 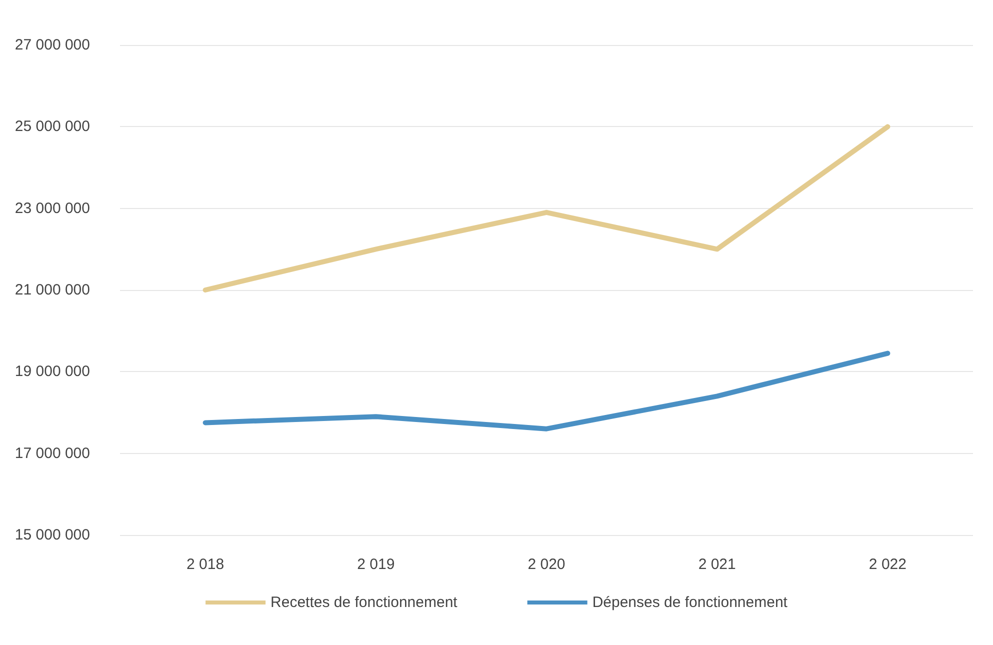 What do you see at coordinates (205, 564) in the screenshot?
I see `x-tick-label: 2 018` at bounding box center [205, 564].